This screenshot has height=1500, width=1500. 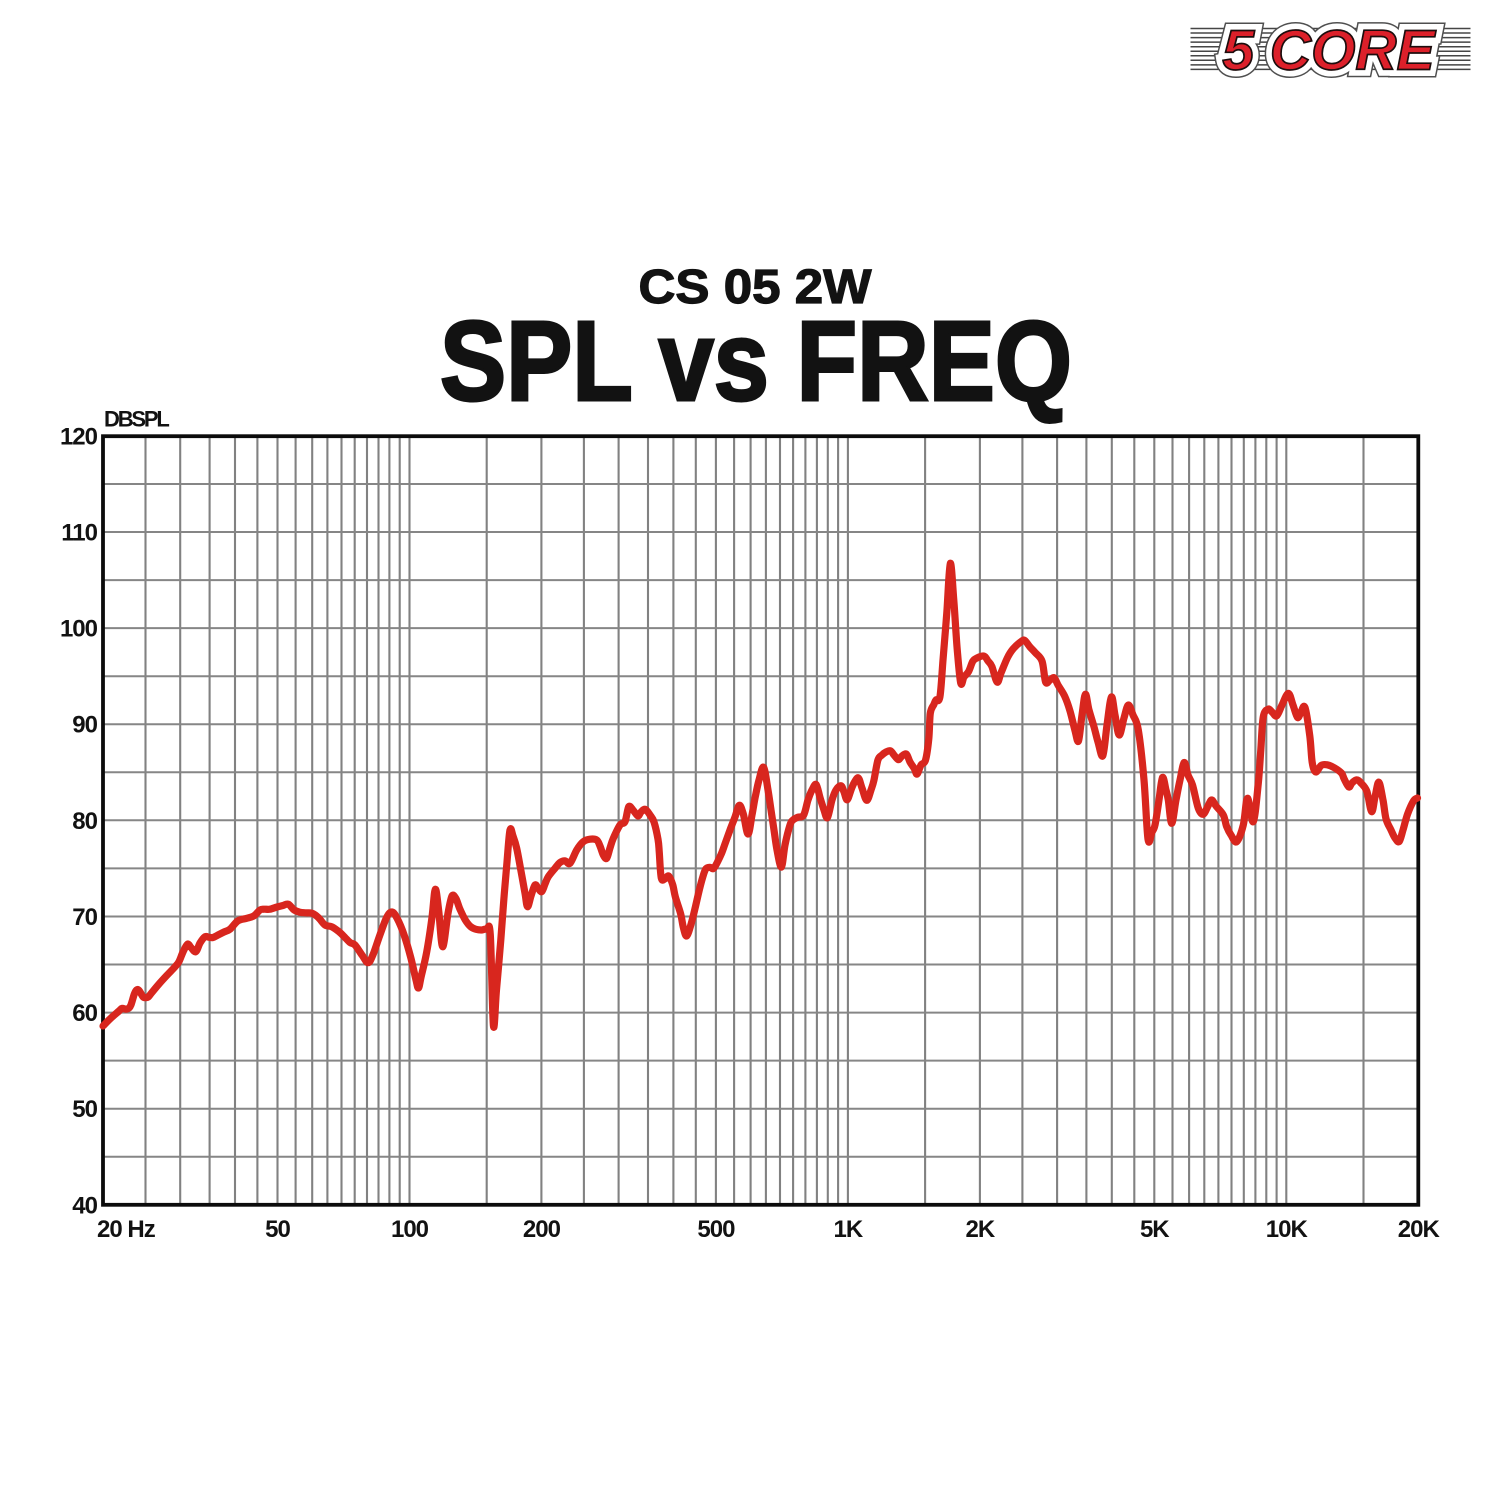 I want to click on svg-text: 1K, so click(x=849, y=1229).